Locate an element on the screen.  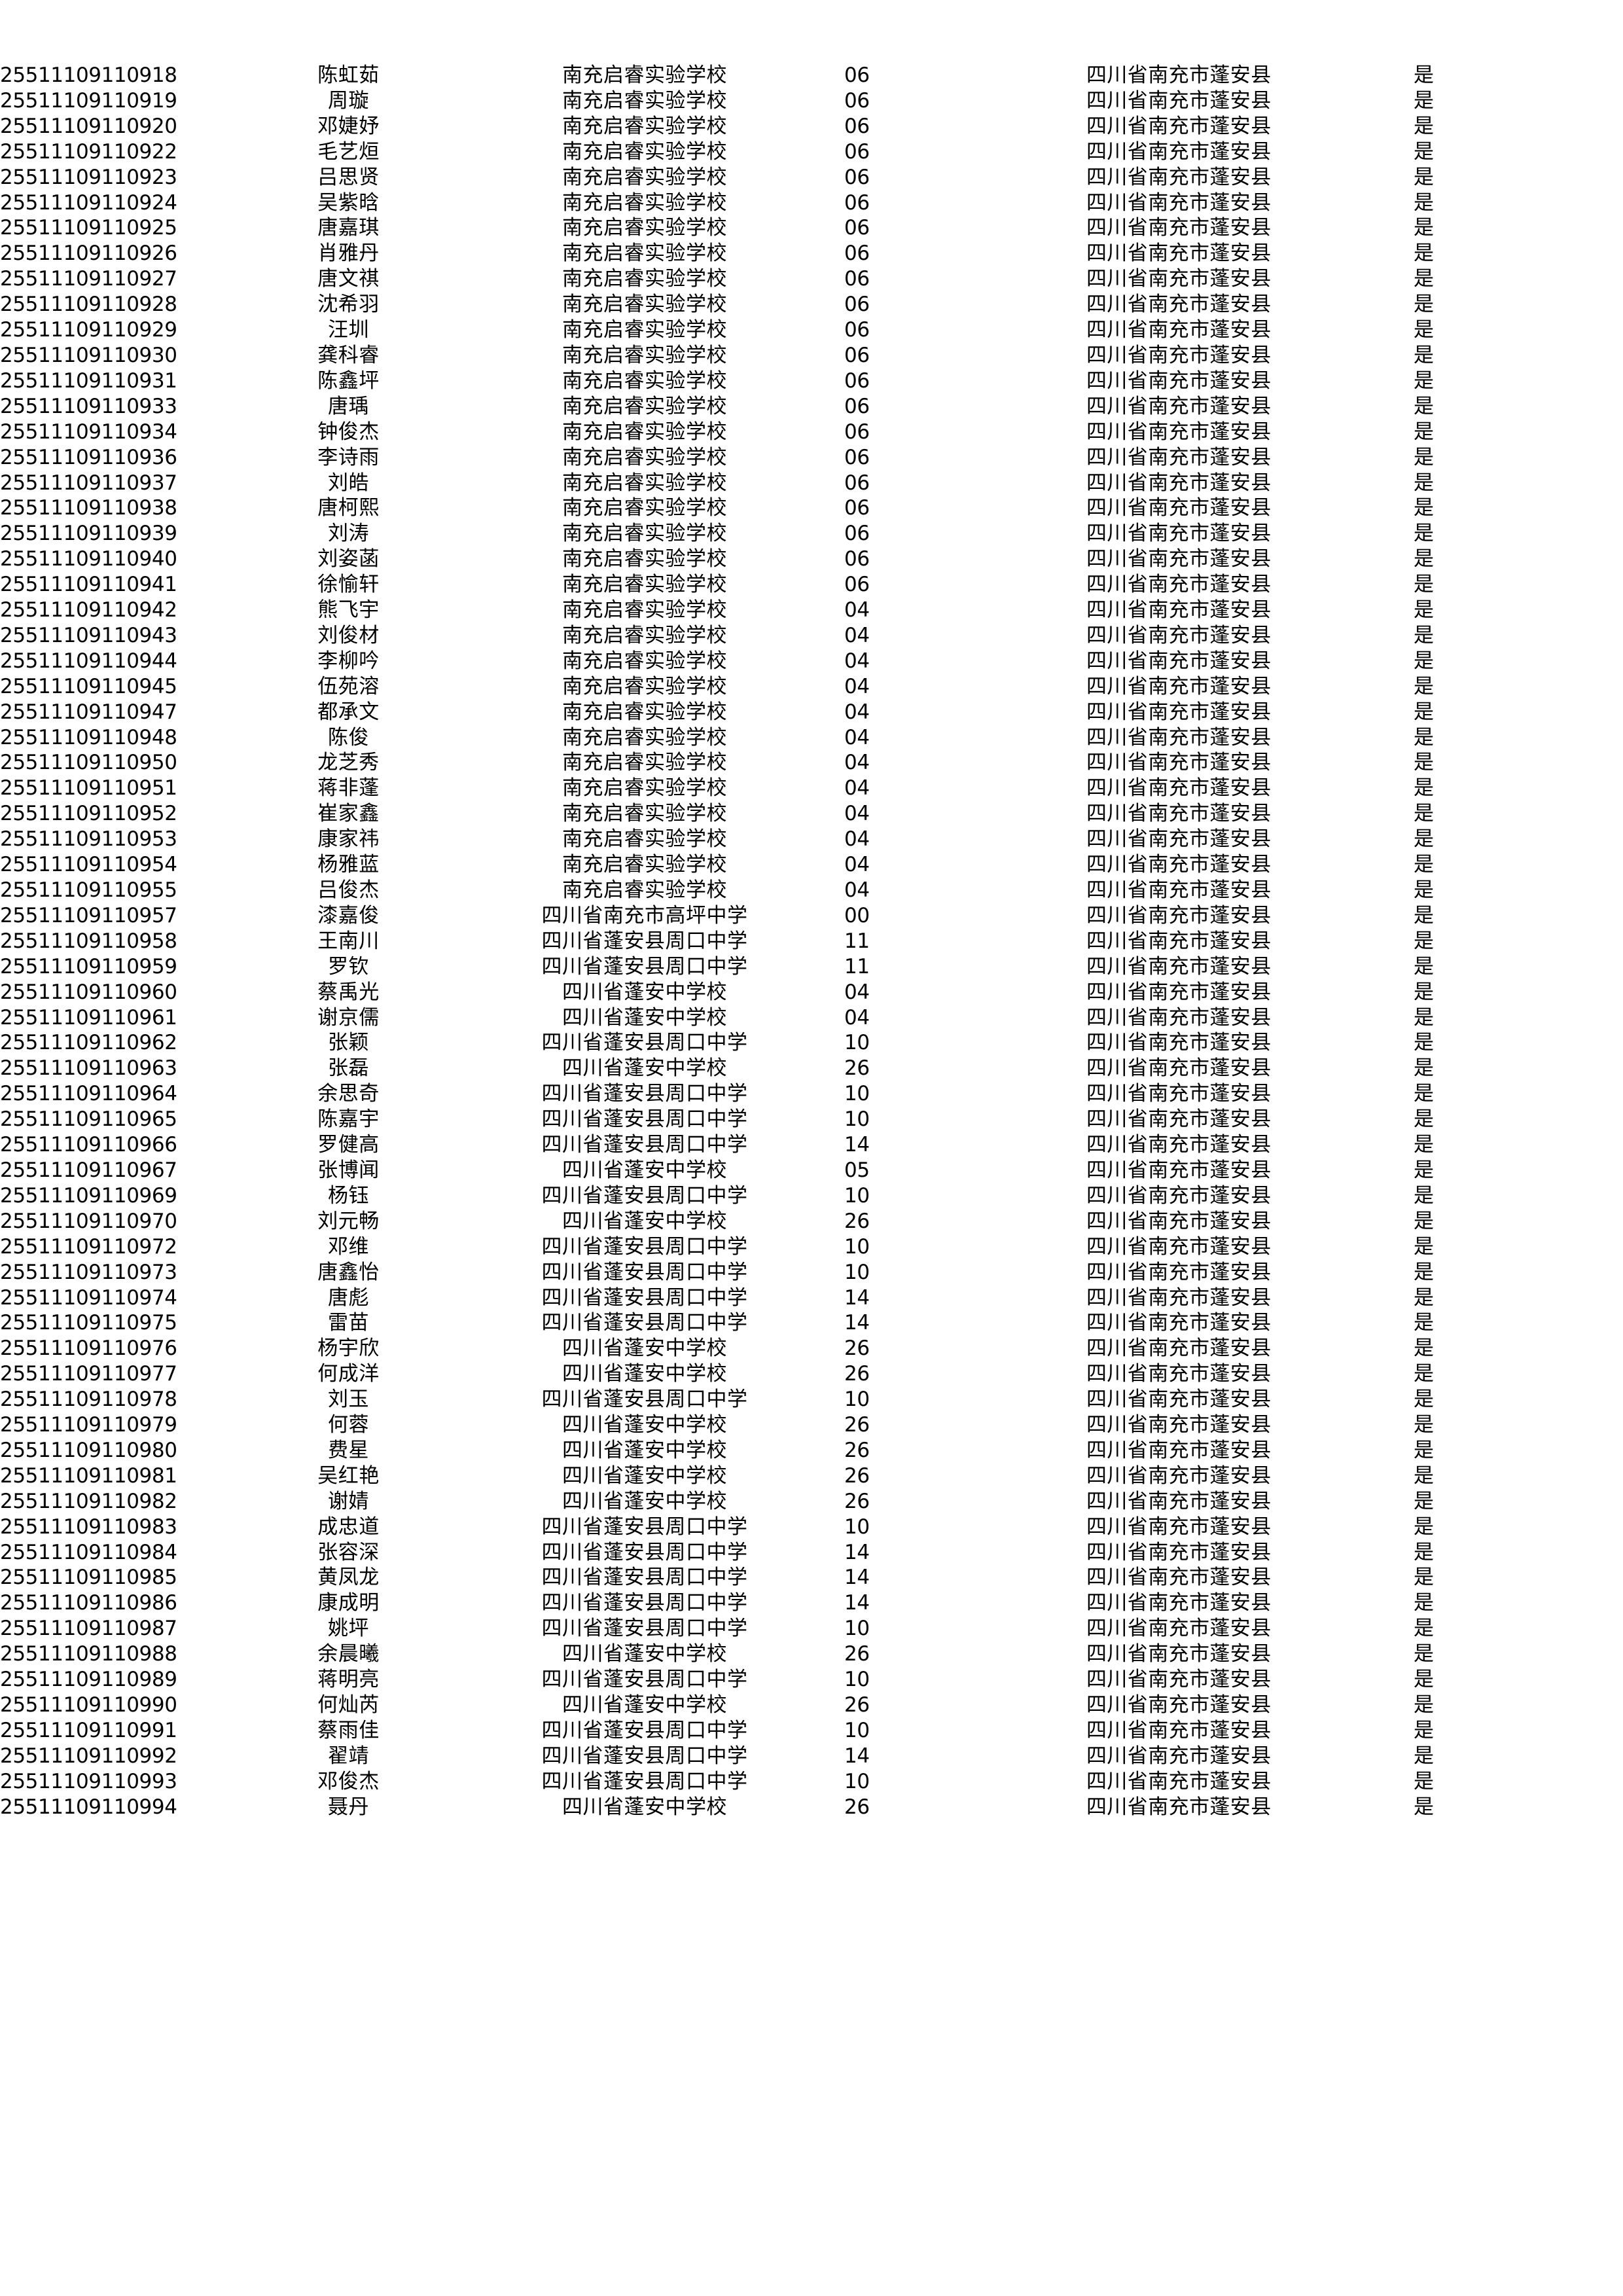
candidate-name: 蔡禹光 is located at coordinates (348, 992).